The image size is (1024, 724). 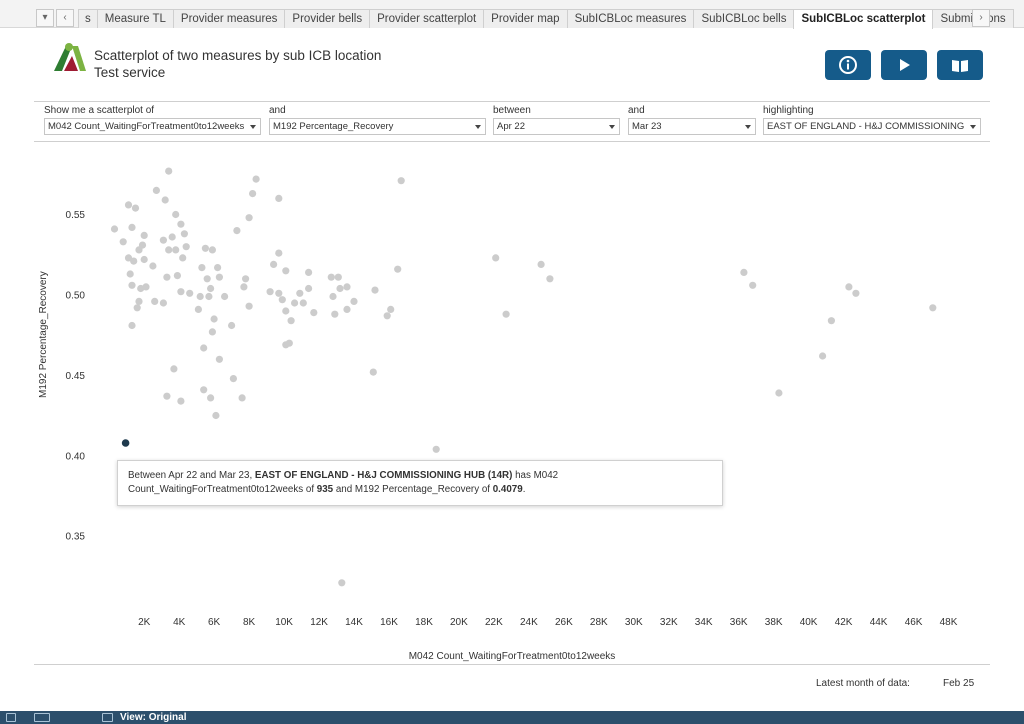 I want to click on measure-y-select: M192 Percentage_Recovery, so click(x=377, y=126).